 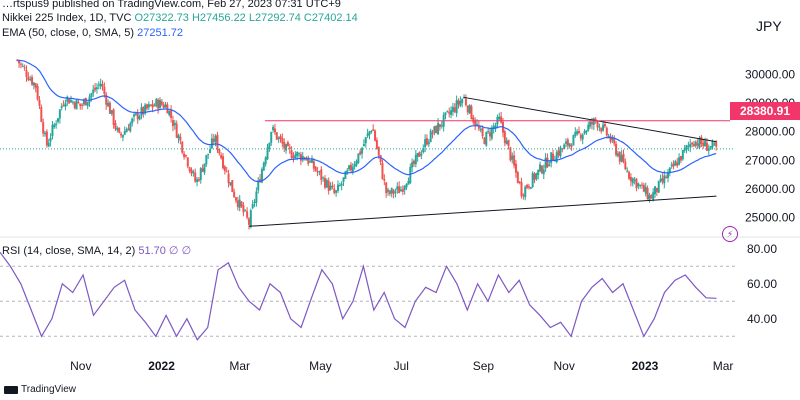 I want to click on ema-value: 27251.72, so click(x=160, y=33).